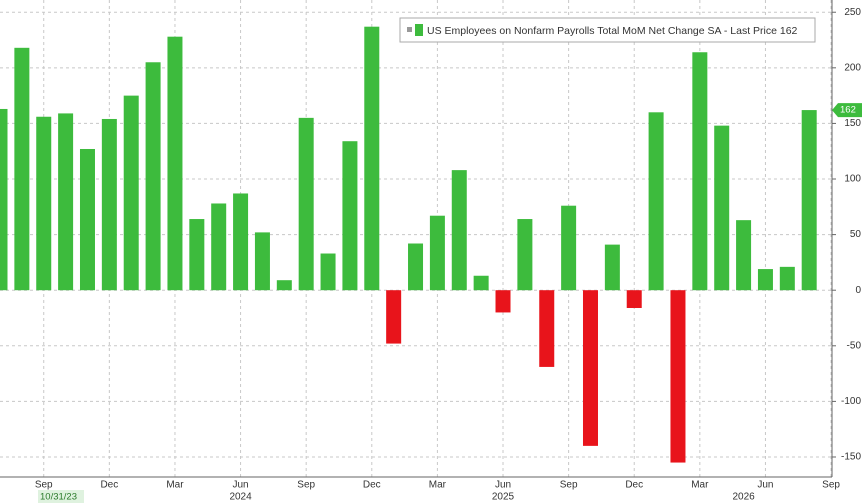 This screenshot has height=503, width=865. I want to click on y-tick-label: 200, so click(852, 67).